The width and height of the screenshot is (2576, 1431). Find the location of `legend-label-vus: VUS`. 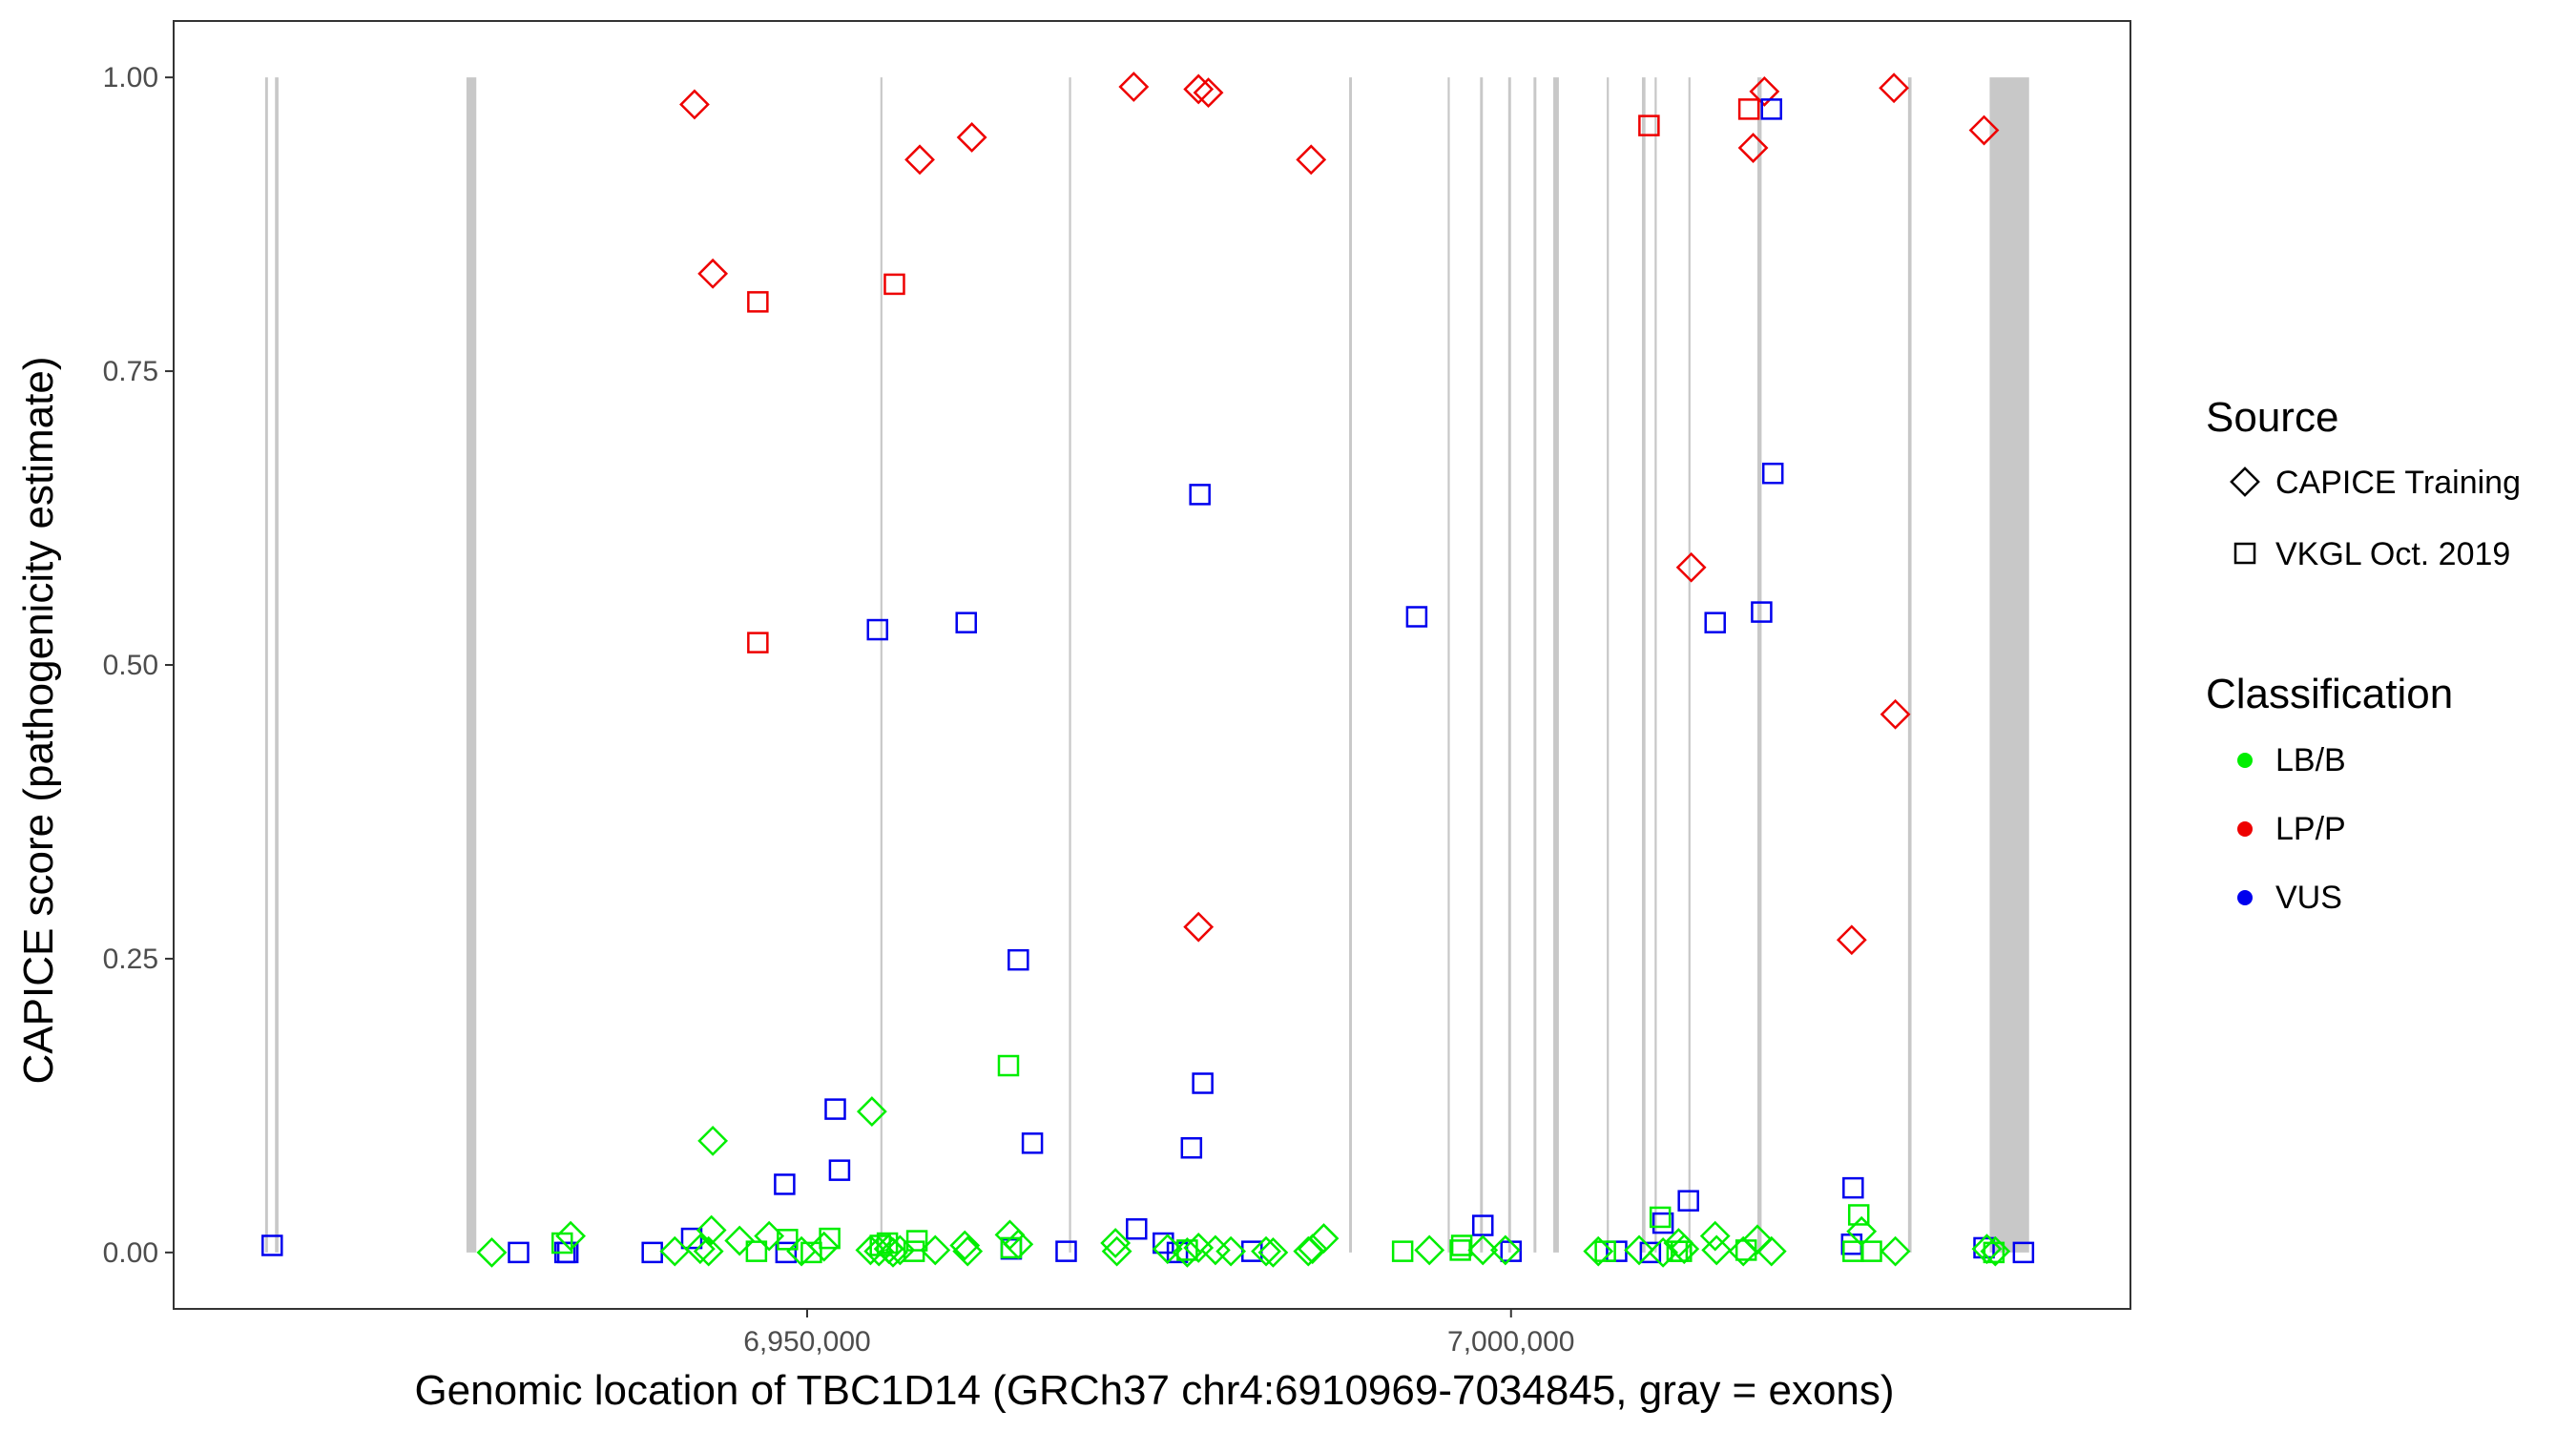

legend-label-vus: VUS is located at coordinates (2308, 898).